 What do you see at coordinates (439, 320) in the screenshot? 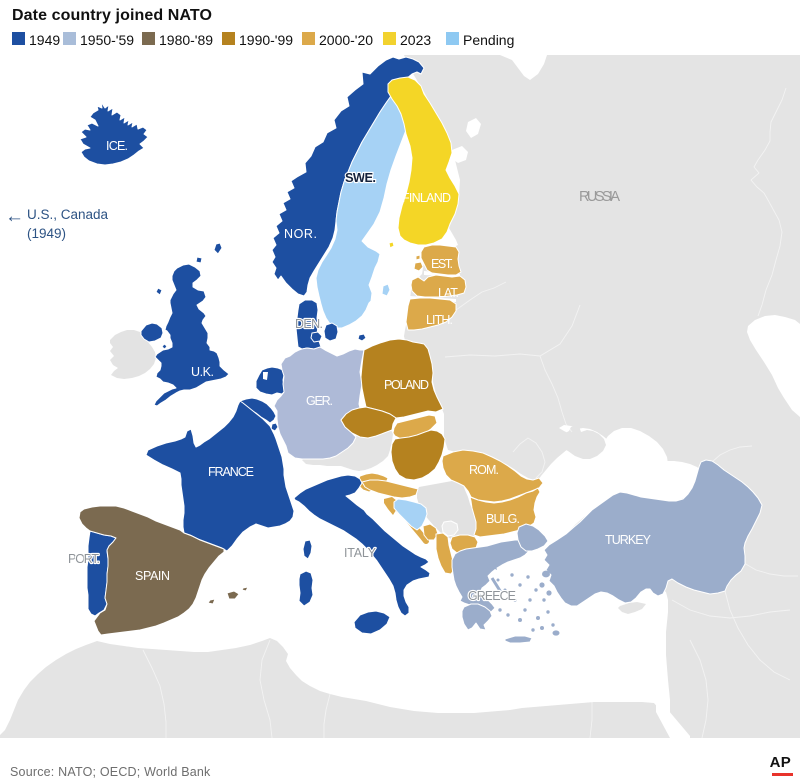
I see `svg-text: LITH.` at bounding box center [439, 320].